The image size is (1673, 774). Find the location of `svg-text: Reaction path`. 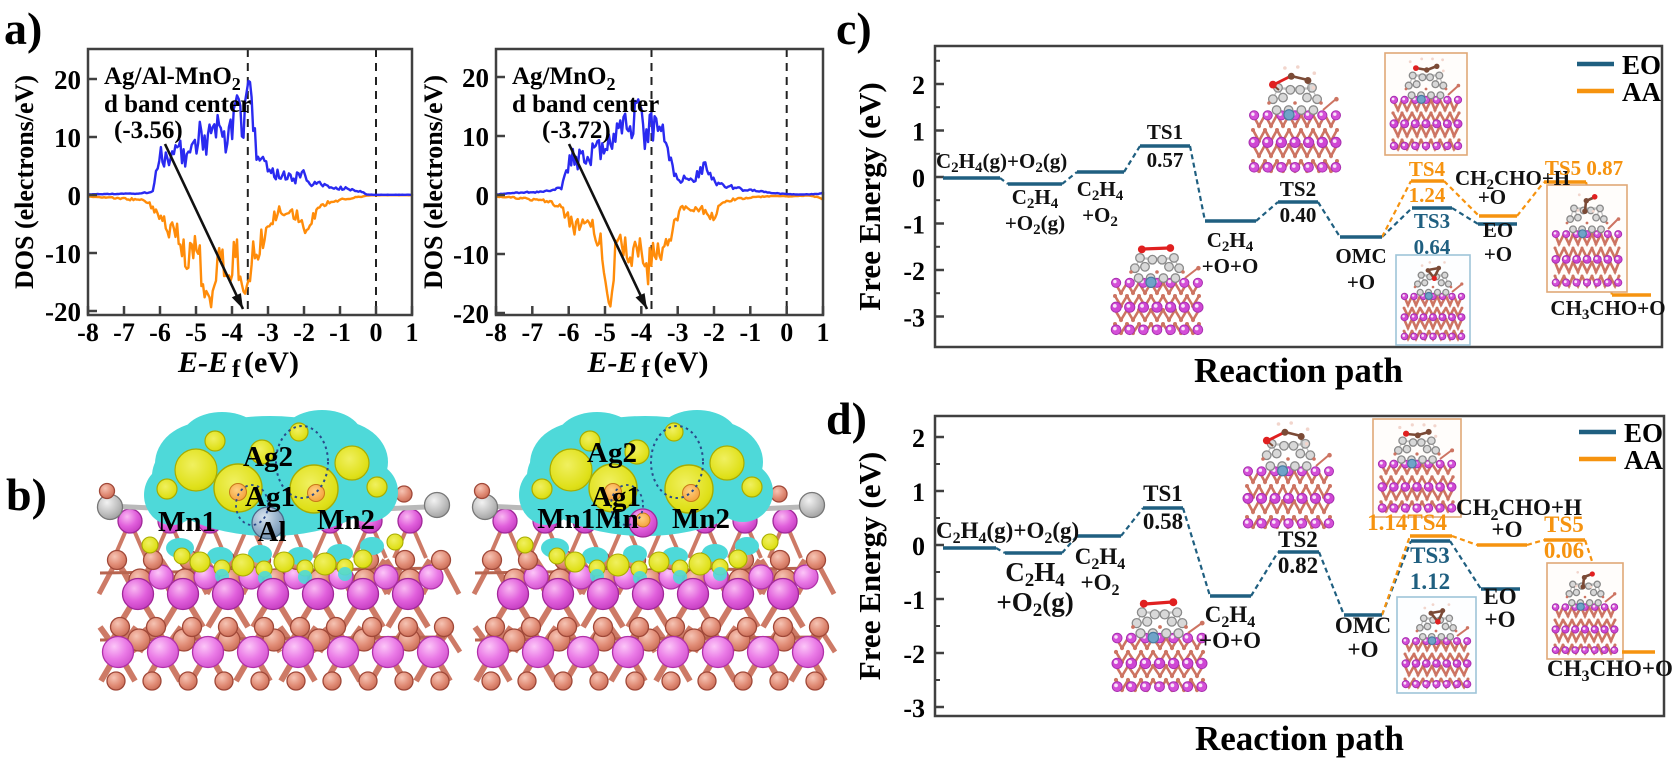

svg-text: Reaction path is located at coordinates (1298, 370).